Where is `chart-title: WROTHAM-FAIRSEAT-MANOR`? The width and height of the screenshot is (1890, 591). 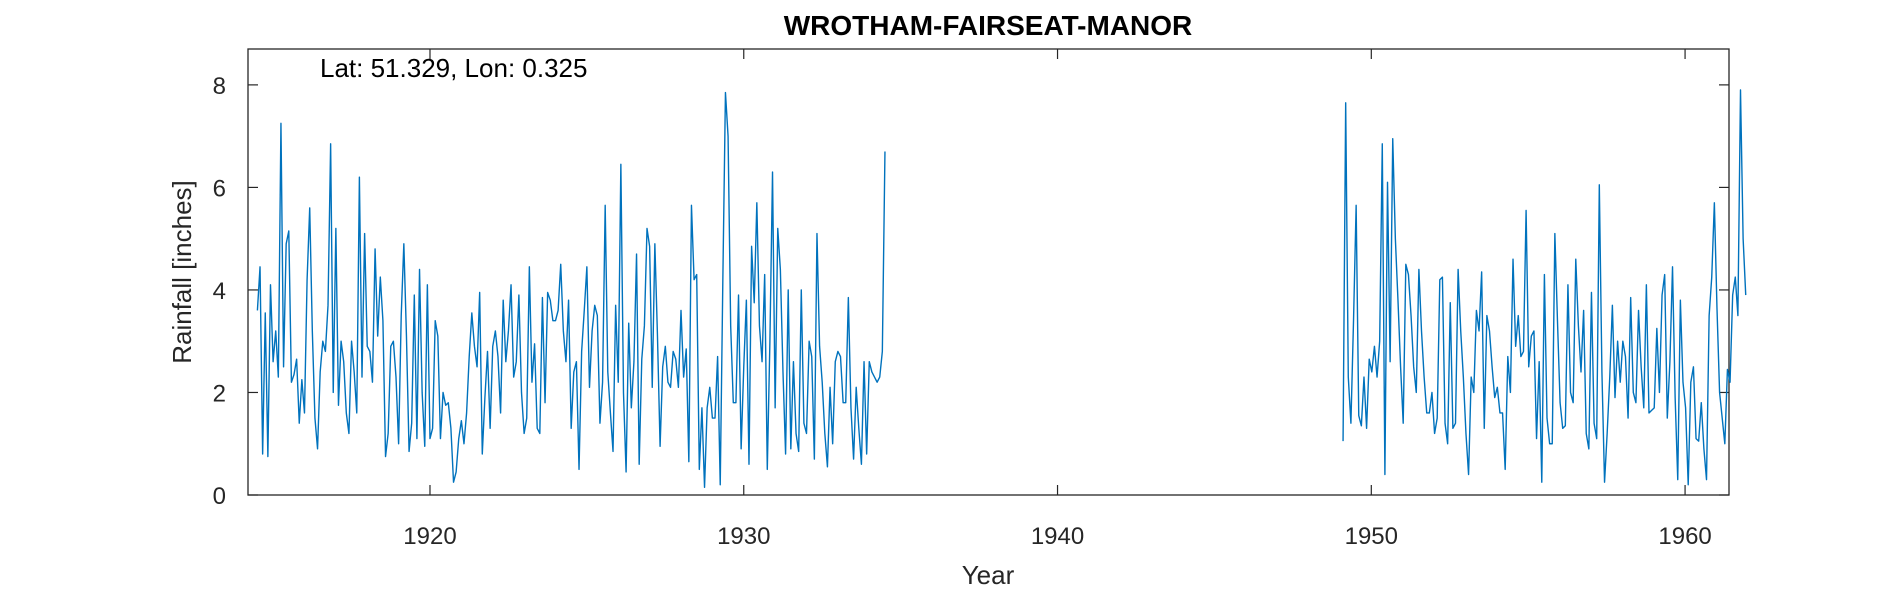 chart-title: WROTHAM-FAIRSEAT-MANOR is located at coordinates (988, 25).